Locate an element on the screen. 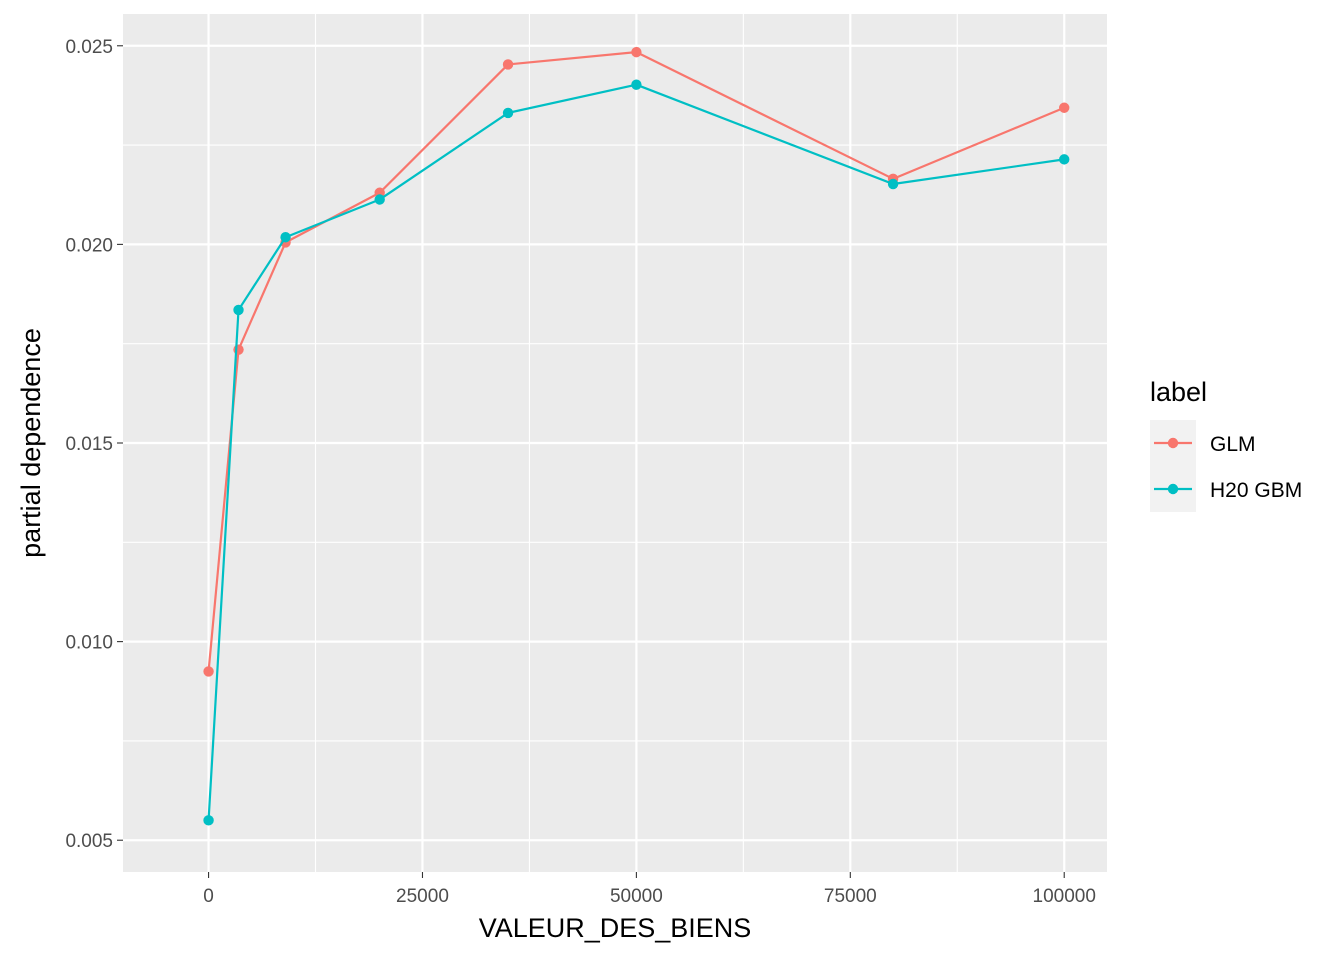  y-axis-title: partial dependence is located at coordinates (31, 443).